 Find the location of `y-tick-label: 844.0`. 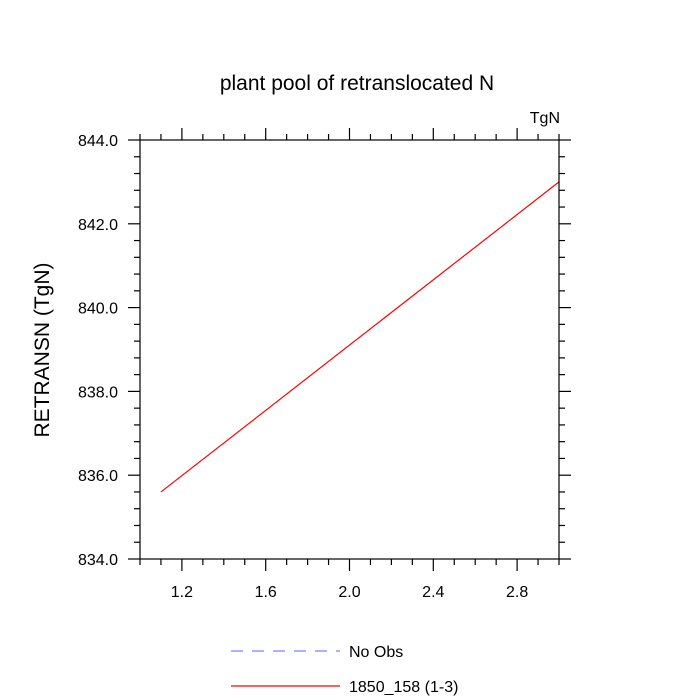

y-tick-label: 844.0 is located at coordinates (98, 141).